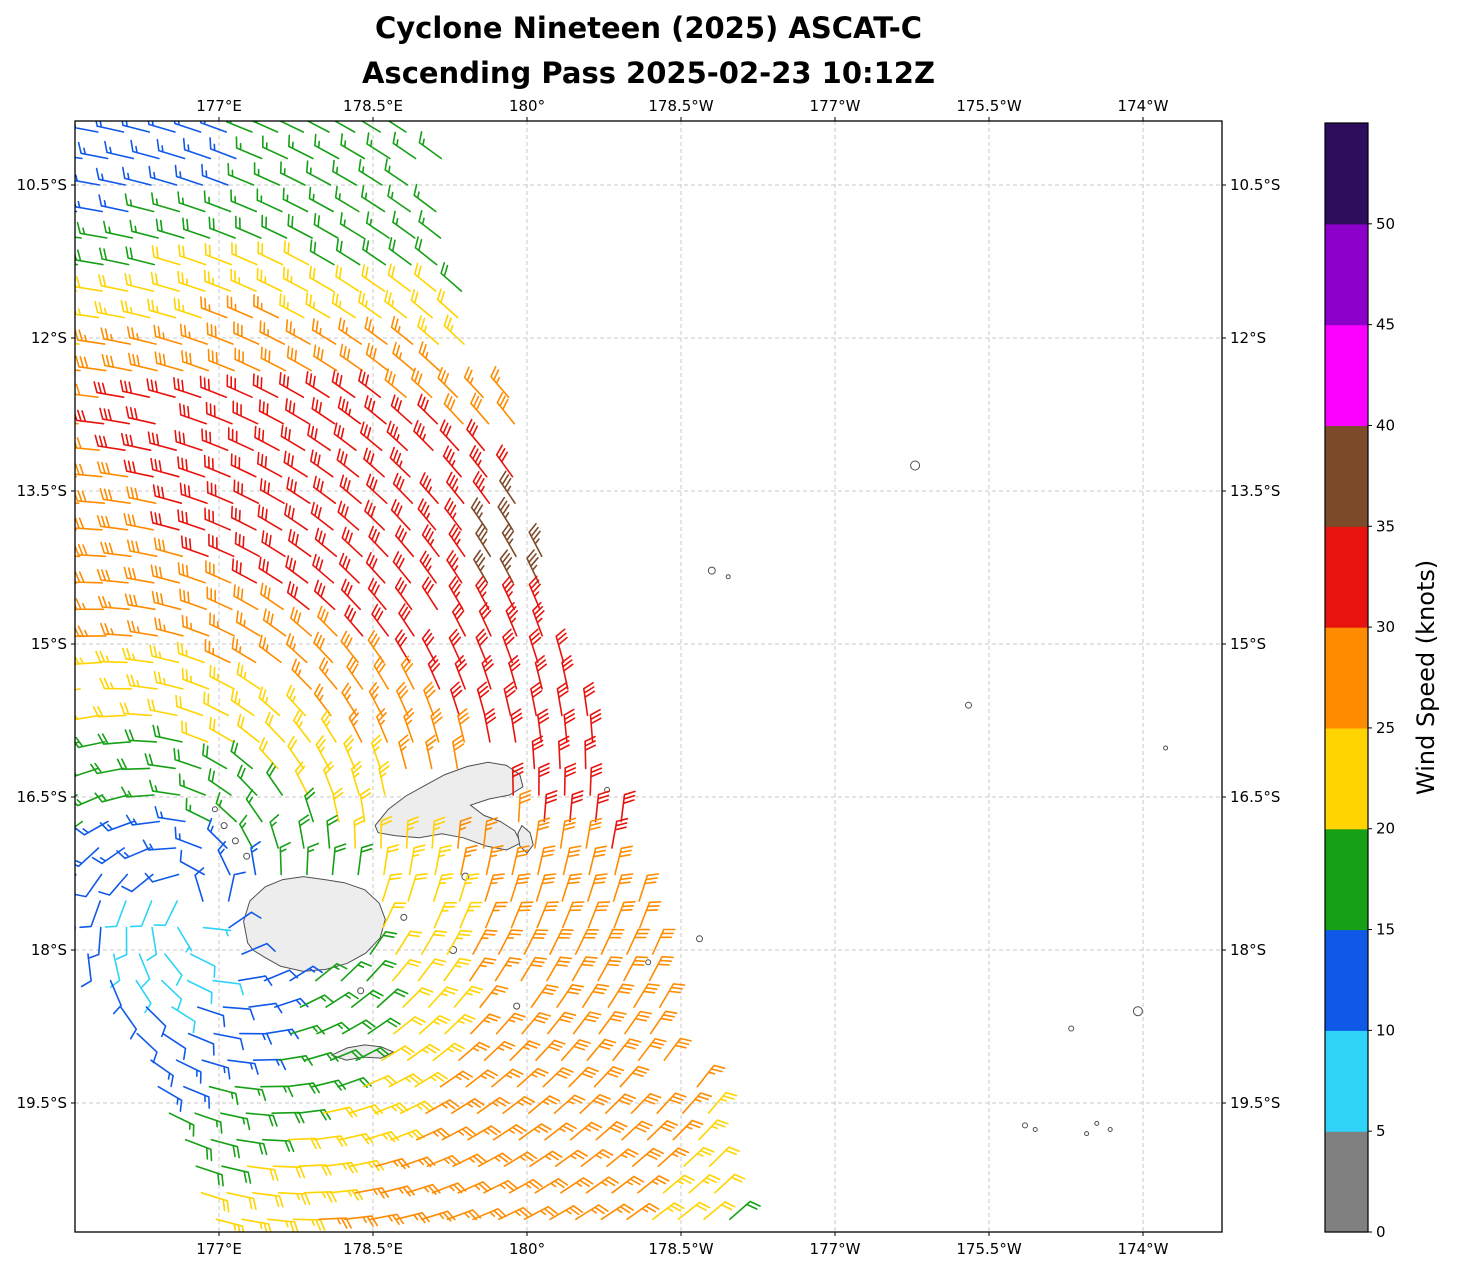 This screenshot has height=1264, width=1460. What do you see at coordinates (373, 106) in the screenshot?
I see `x-tick-label-top: 178.5°E` at bounding box center [373, 106].